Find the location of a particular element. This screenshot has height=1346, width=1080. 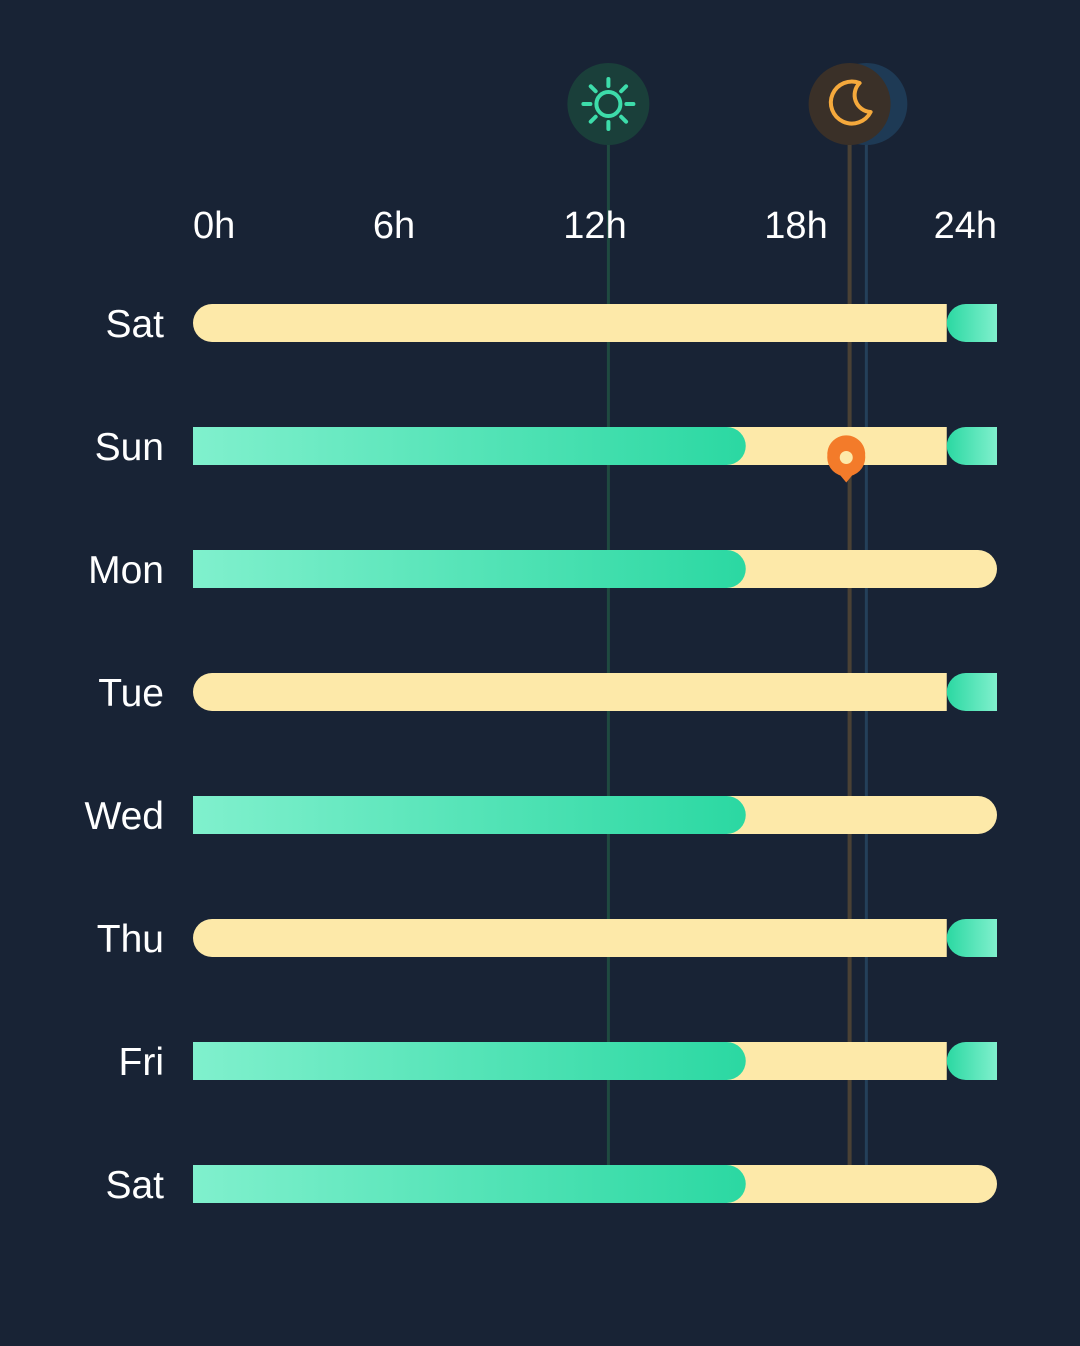

x-tick-label: 12h is located at coordinates (594, 226).